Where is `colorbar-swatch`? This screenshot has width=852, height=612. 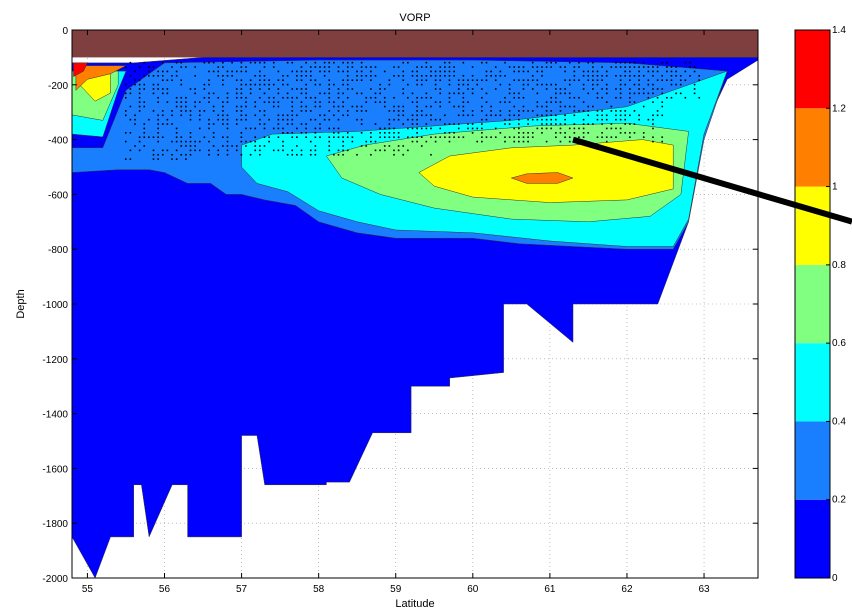
colorbar-swatch is located at coordinates (812, 304).